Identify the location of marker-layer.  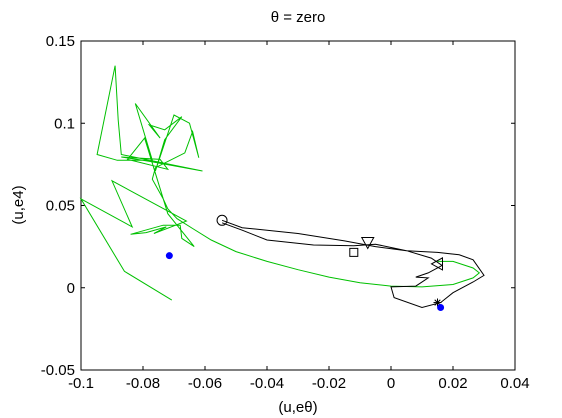
(329, 260).